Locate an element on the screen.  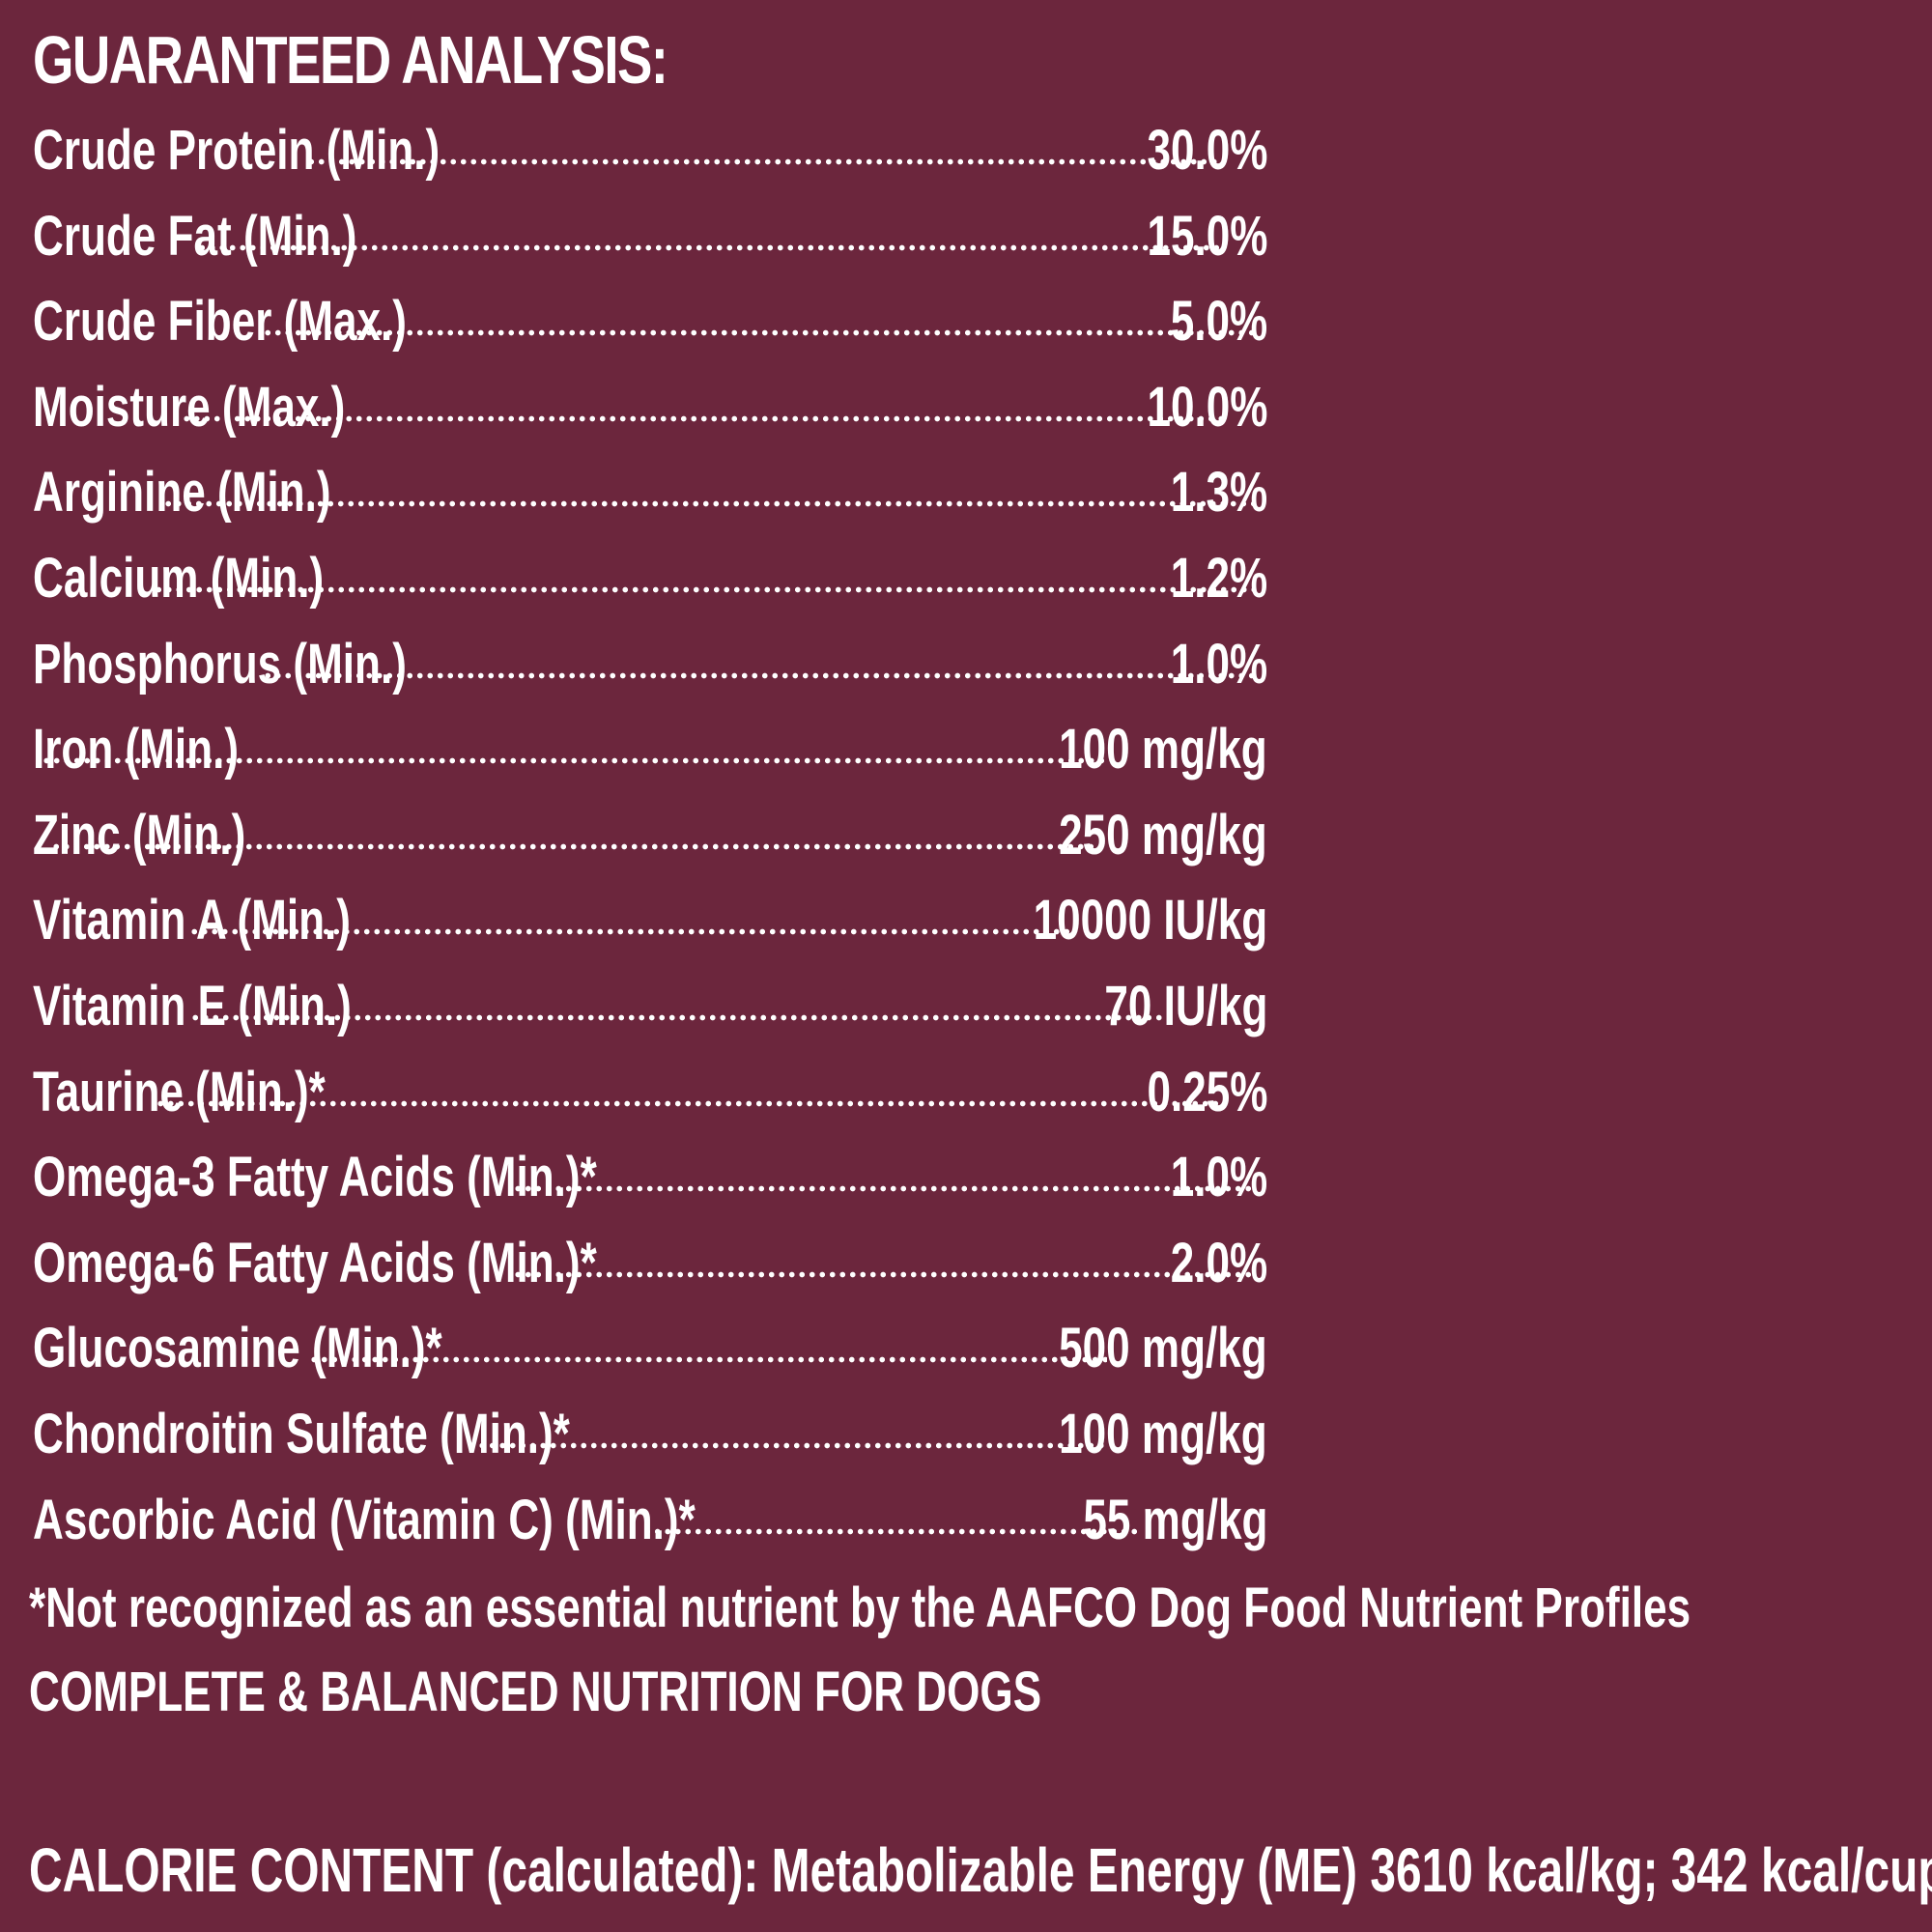
nutrient-value: 70 IU/kg is located at coordinates (1185, 1005).